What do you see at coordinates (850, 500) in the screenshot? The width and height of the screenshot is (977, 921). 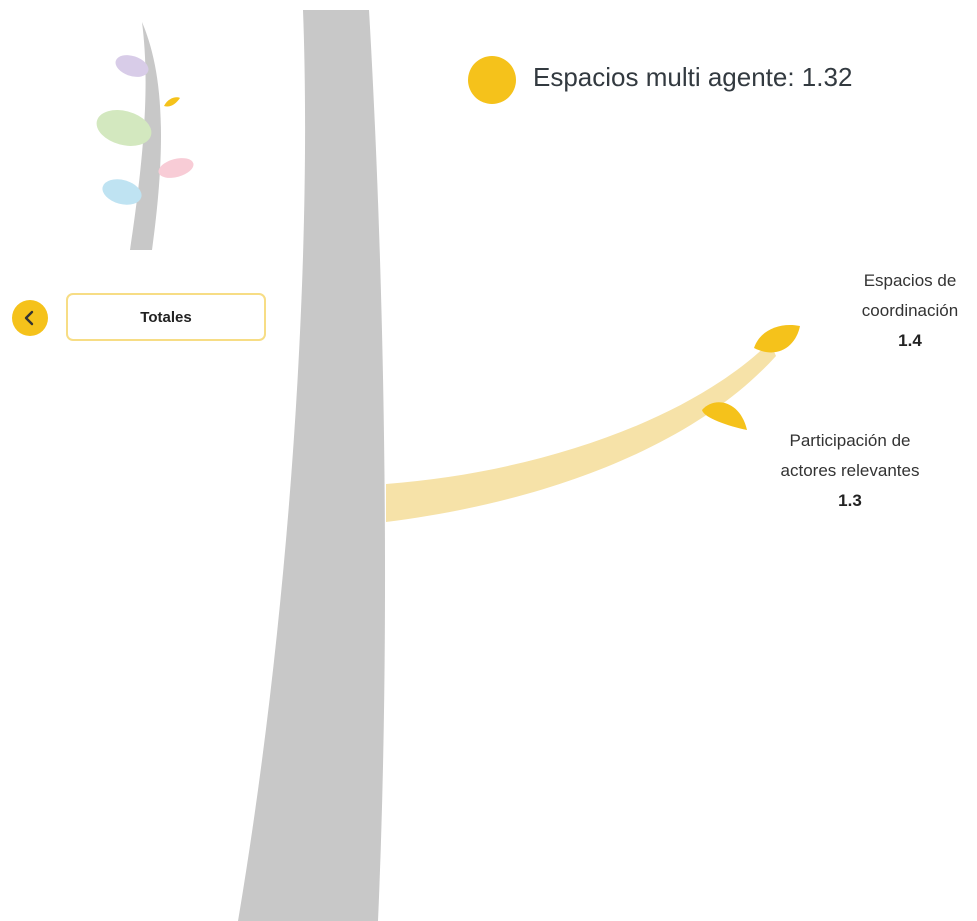 I see `leaf-value: 1.3` at bounding box center [850, 500].